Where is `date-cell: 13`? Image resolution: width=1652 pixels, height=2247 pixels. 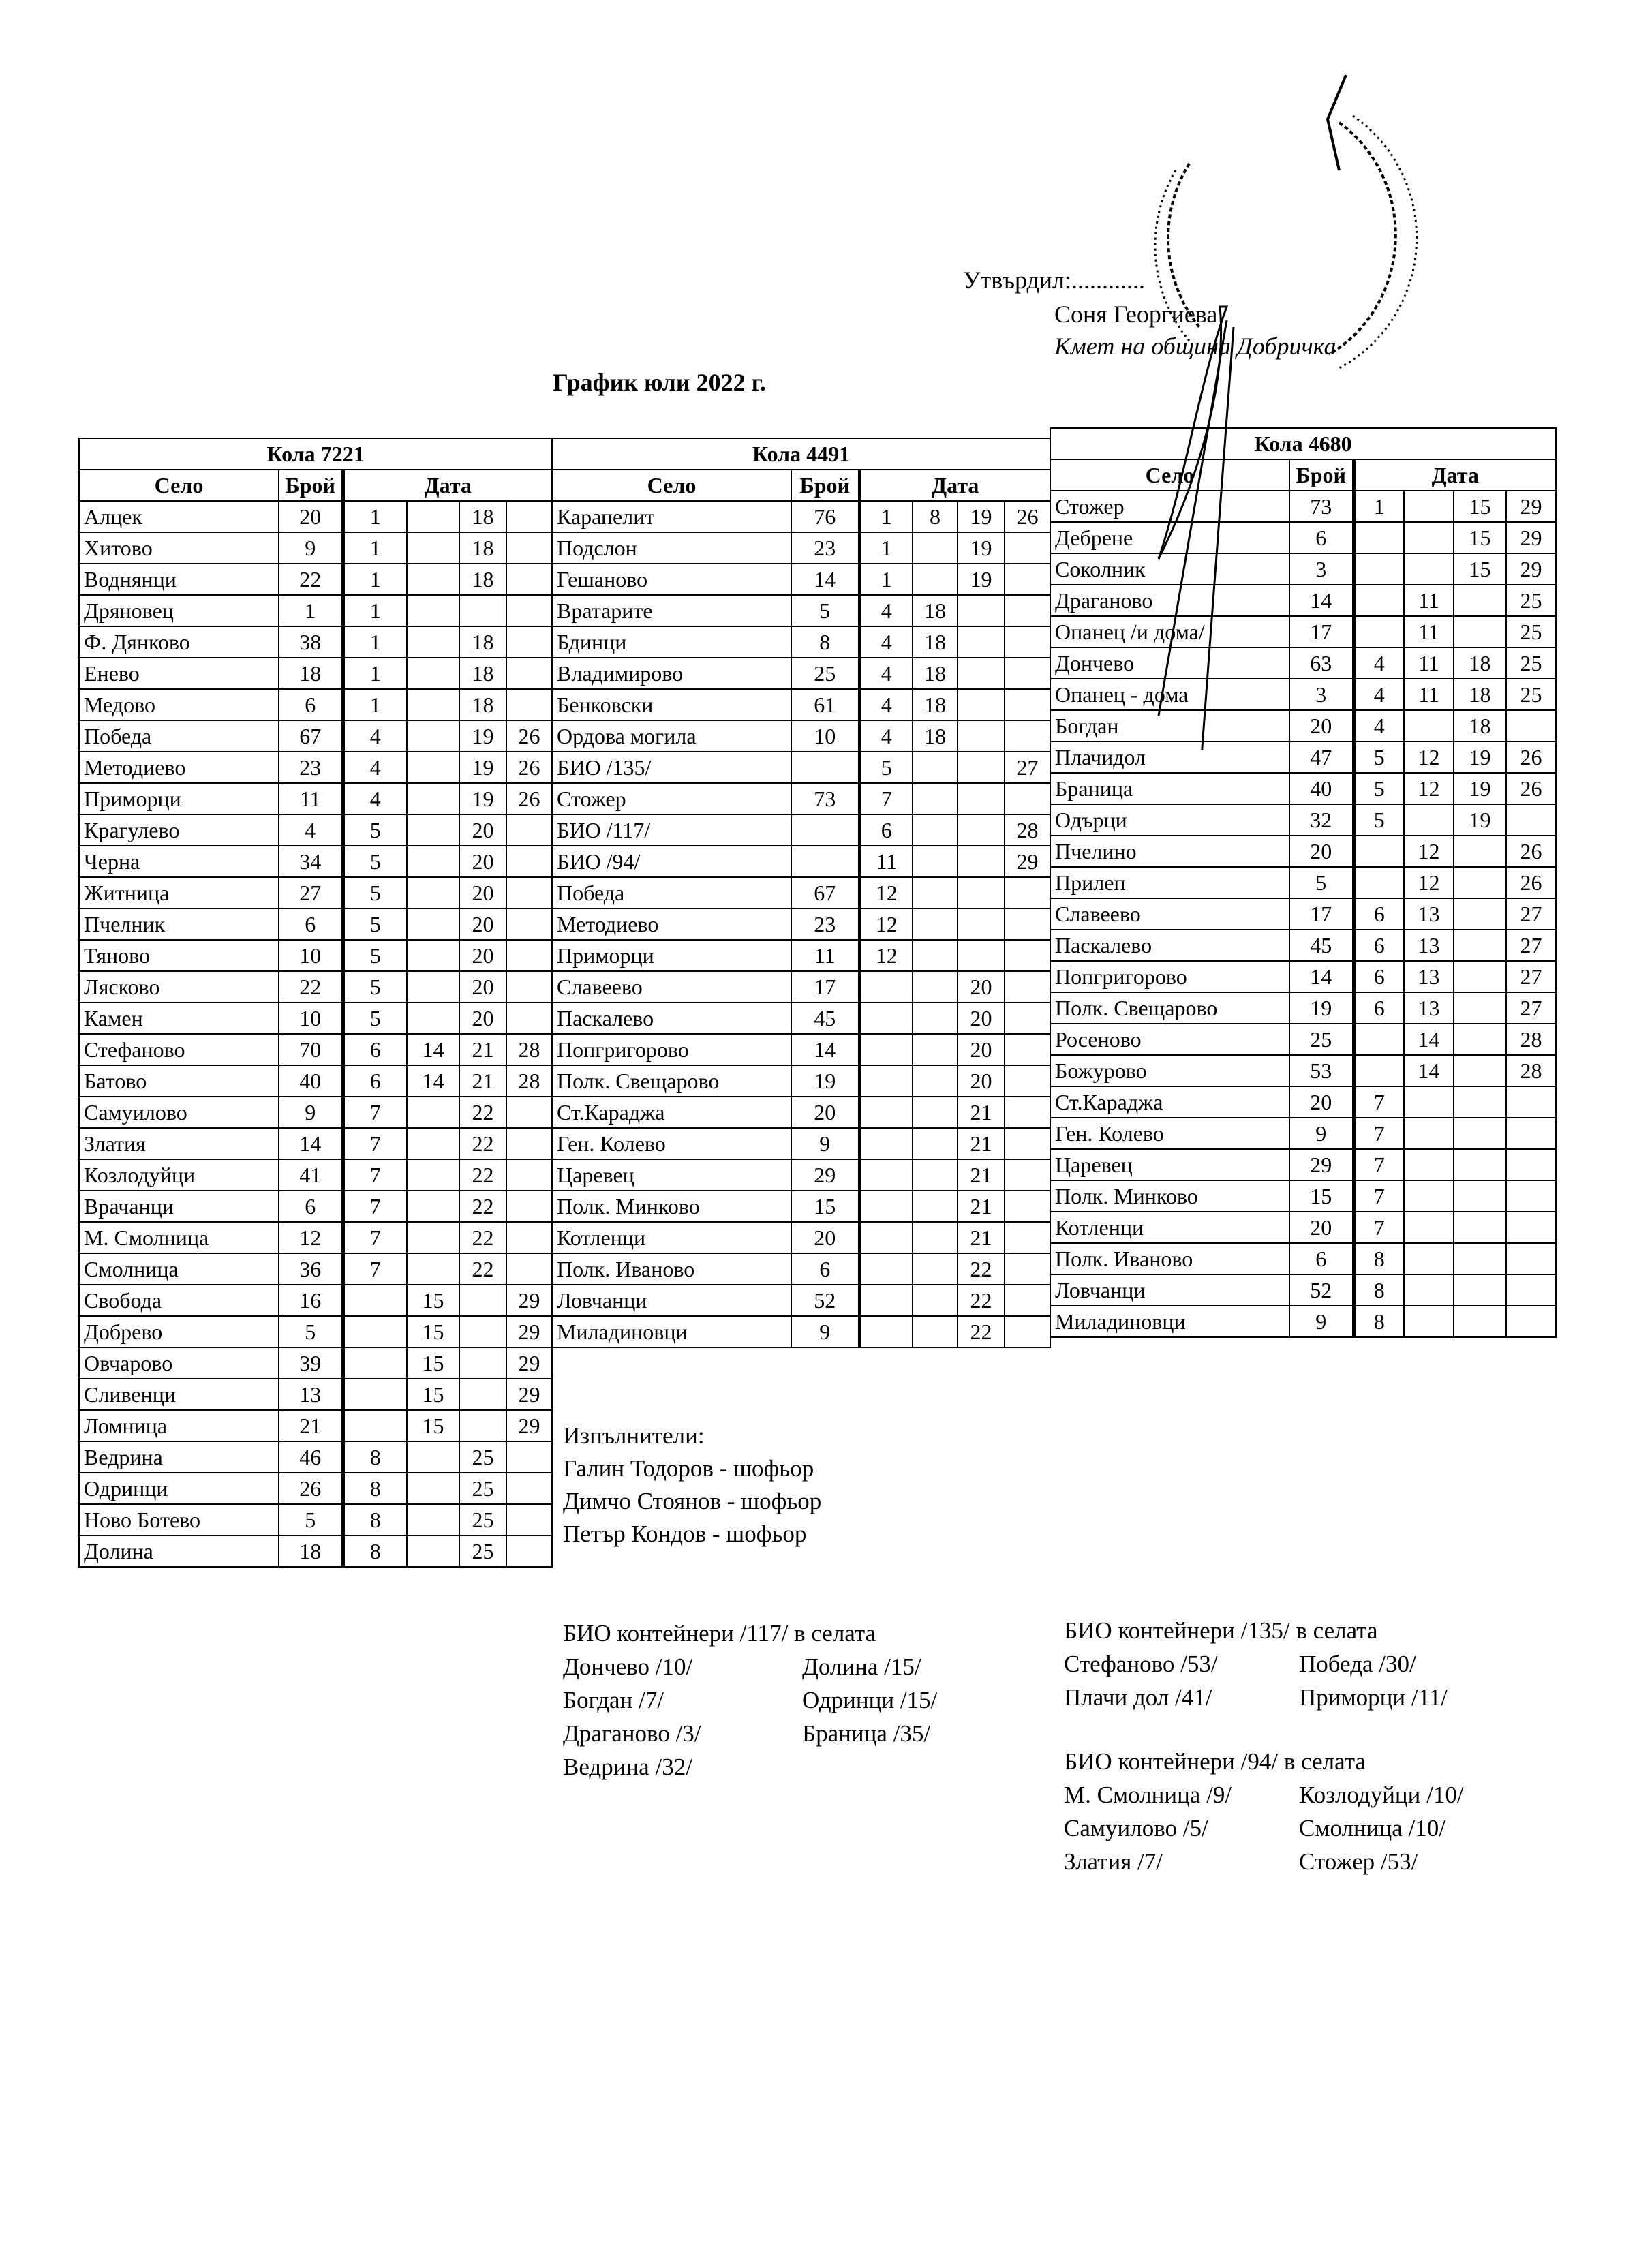
date-cell: 13 is located at coordinates (1428, 914).